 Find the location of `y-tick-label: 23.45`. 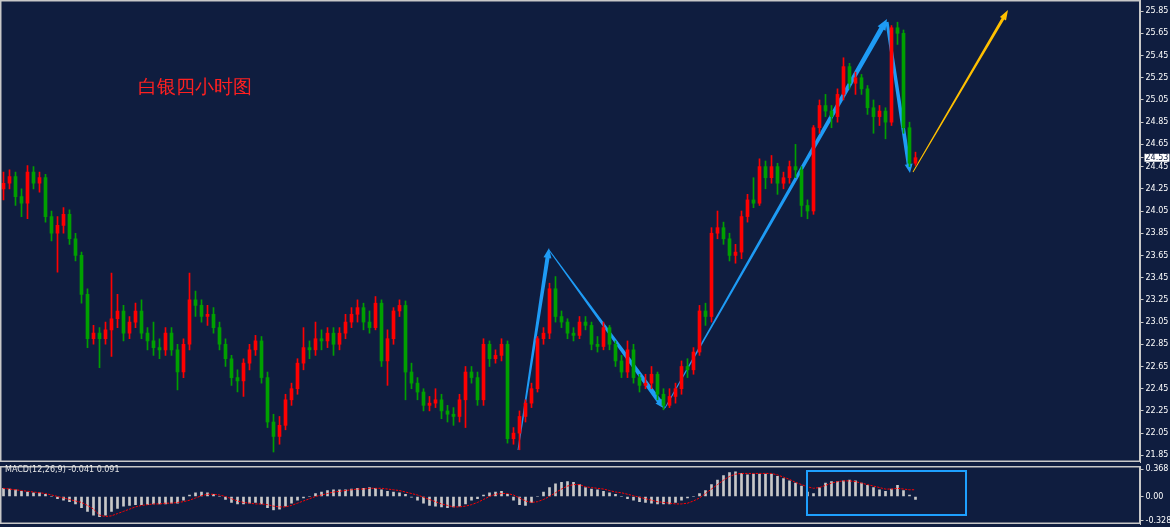

y-tick-label: 23.45 is located at coordinates (1157, 277).